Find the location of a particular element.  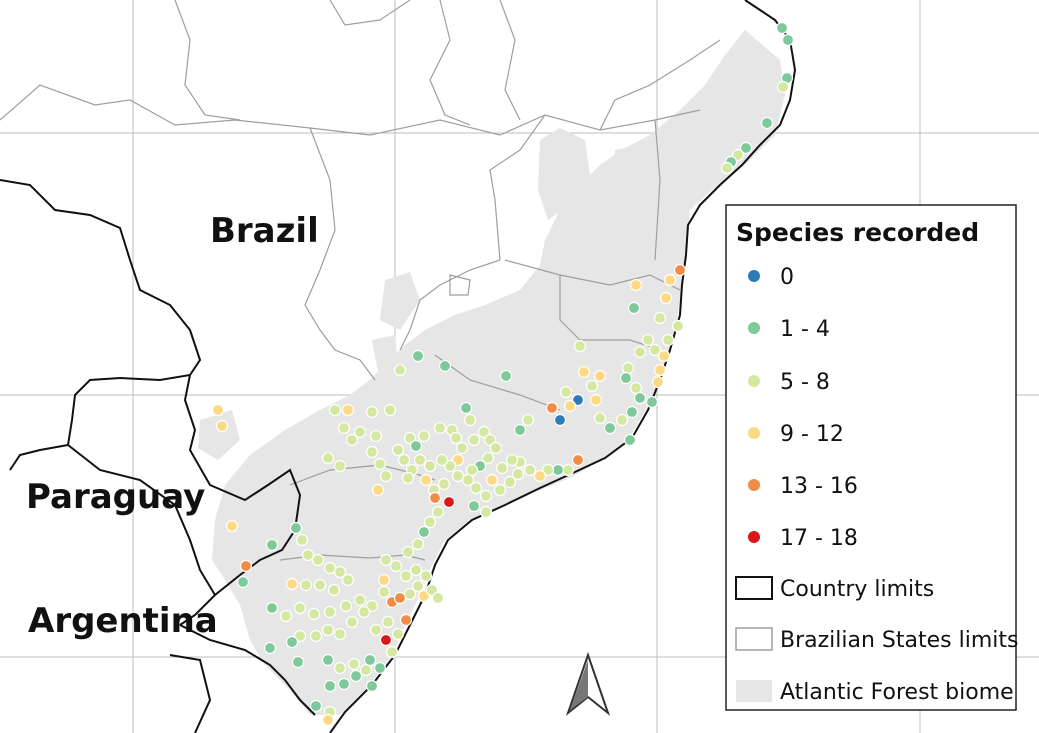

country-label-brazil: Brazil is located at coordinates (264, 231).